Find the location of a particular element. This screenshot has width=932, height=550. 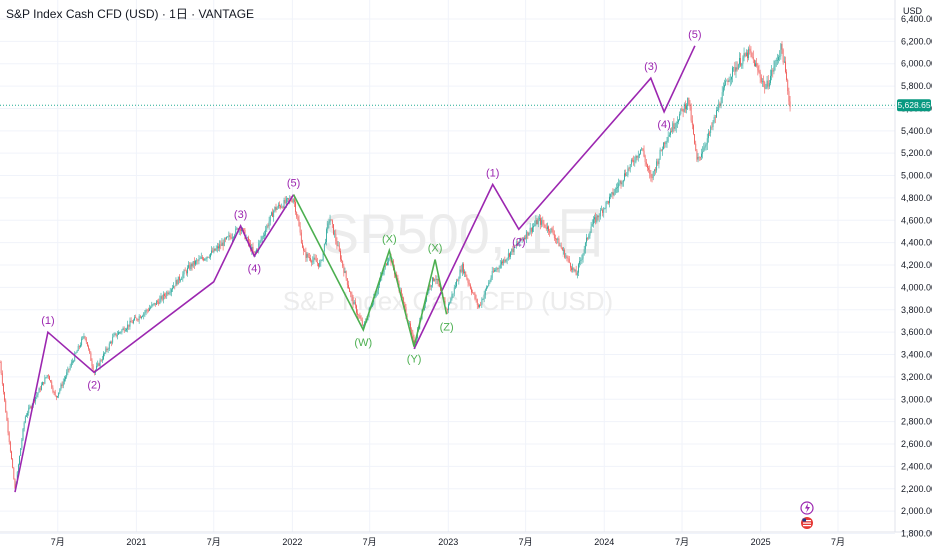

y-tick-label: 4,200.00 is located at coordinates (916, 265).